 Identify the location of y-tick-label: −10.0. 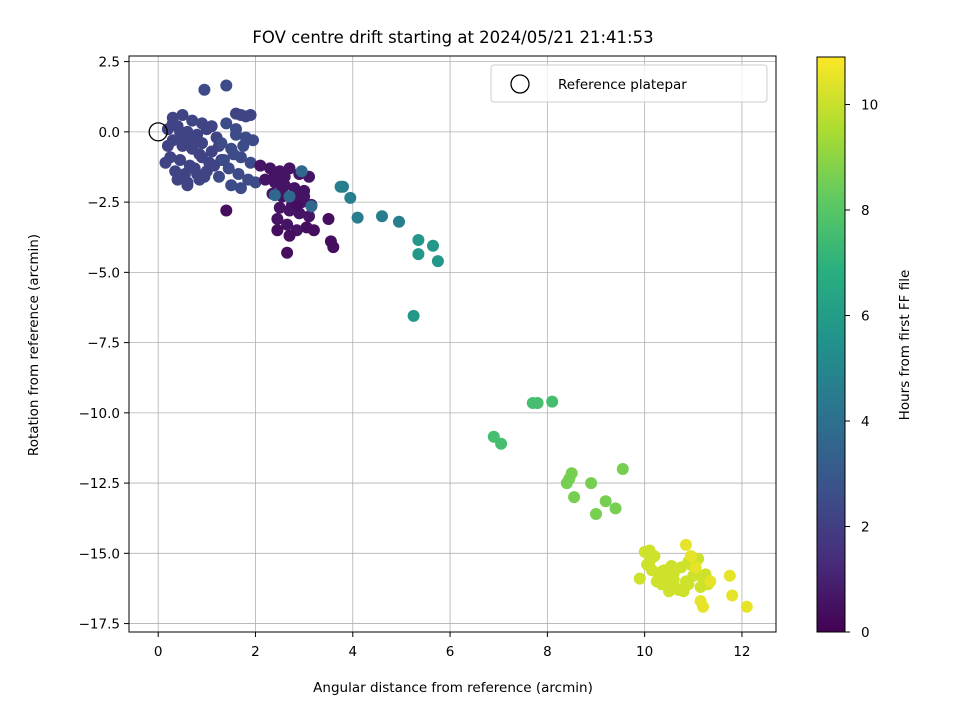
(99, 414).